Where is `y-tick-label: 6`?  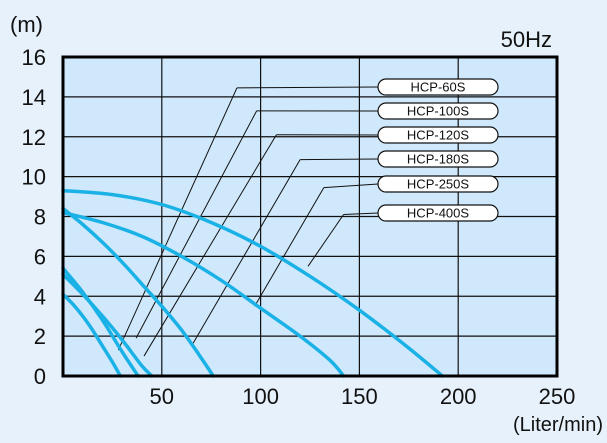 y-tick-label: 6 is located at coordinates (40, 256).